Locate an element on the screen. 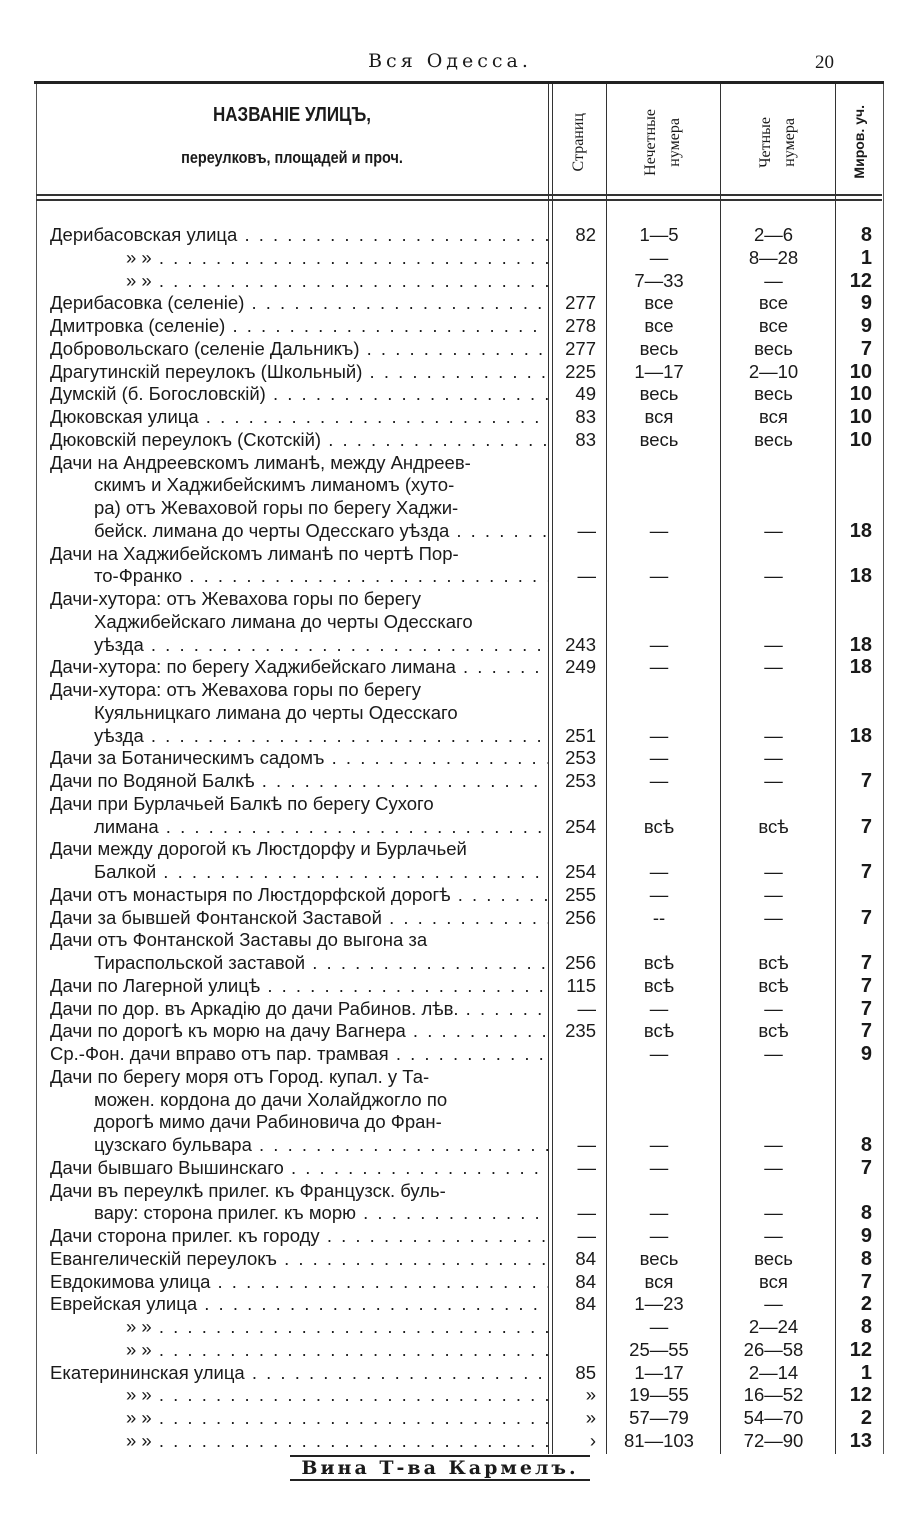  pages-cell: 84 is located at coordinates (585, 1304).